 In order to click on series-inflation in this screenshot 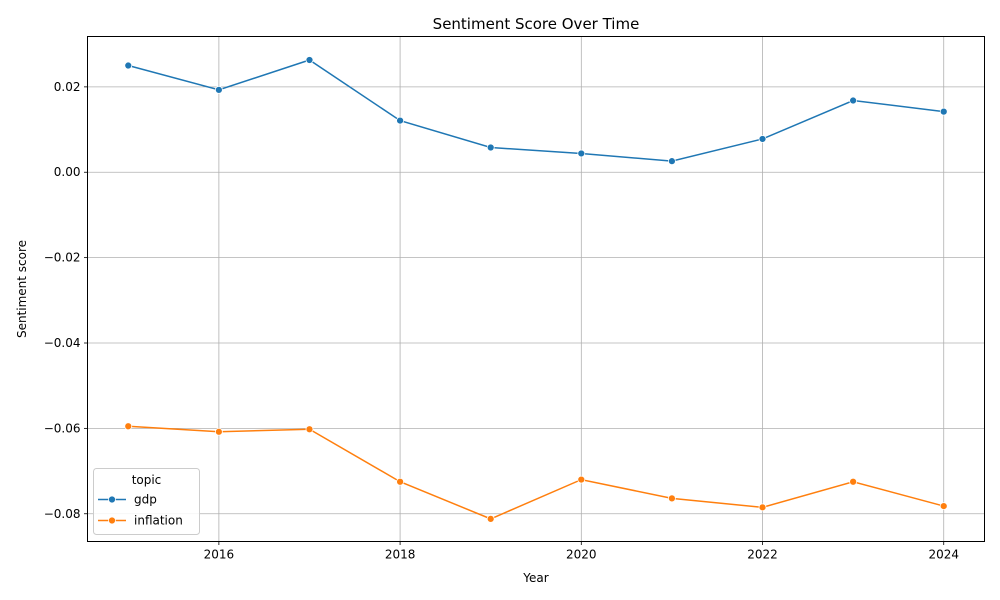, I will do `click(536, 472)`.